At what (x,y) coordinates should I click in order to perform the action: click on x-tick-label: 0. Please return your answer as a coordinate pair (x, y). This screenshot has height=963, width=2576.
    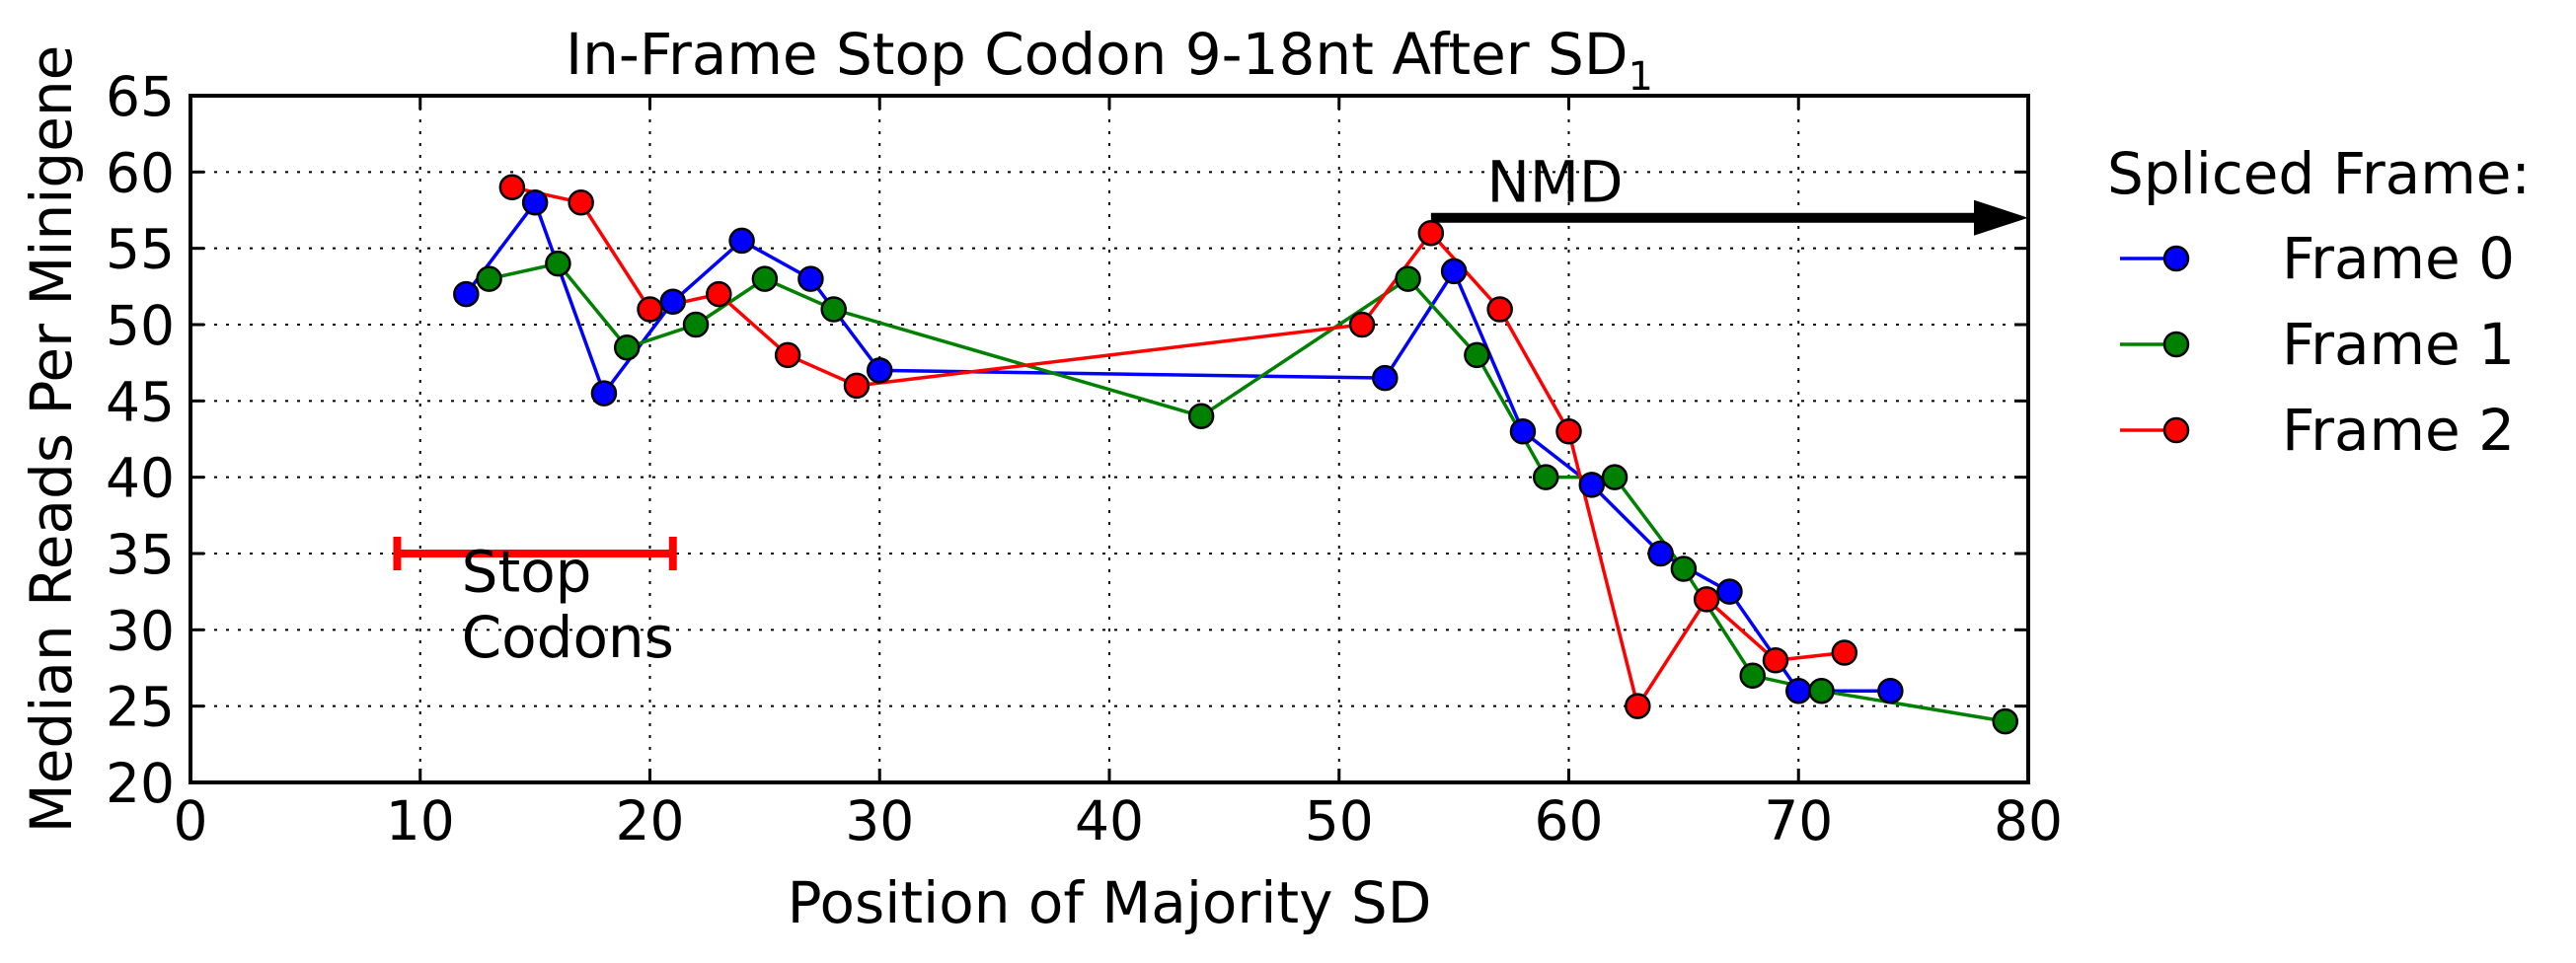
    Looking at the image, I should click on (191, 820).